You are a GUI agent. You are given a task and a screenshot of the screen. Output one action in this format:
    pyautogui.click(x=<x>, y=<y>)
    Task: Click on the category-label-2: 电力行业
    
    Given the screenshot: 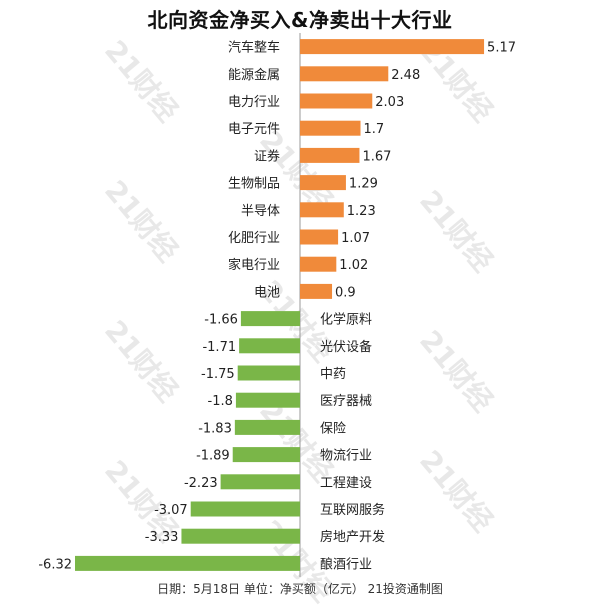 What is the action you would take?
    pyautogui.click(x=254, y=102)
    